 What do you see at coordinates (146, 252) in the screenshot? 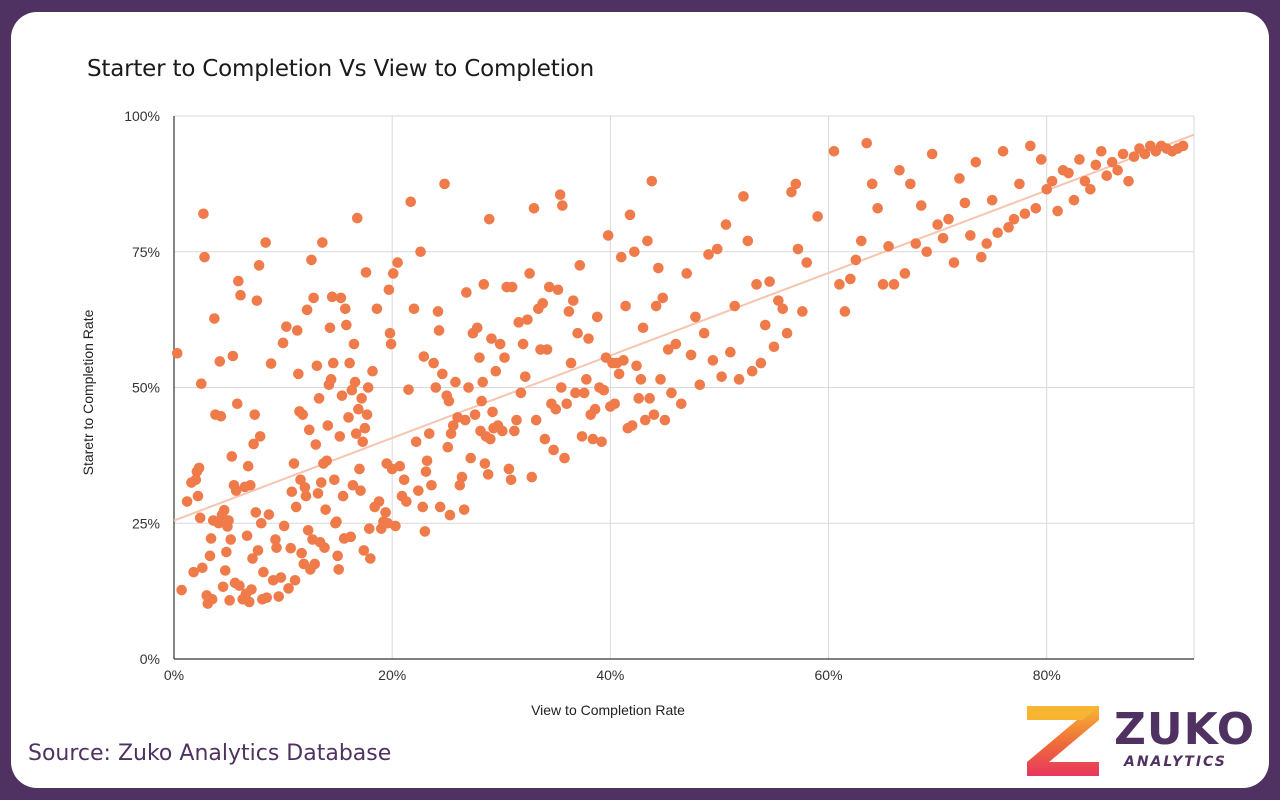
I see `y-tick-label: 75%` at bounding box center [146, 252].